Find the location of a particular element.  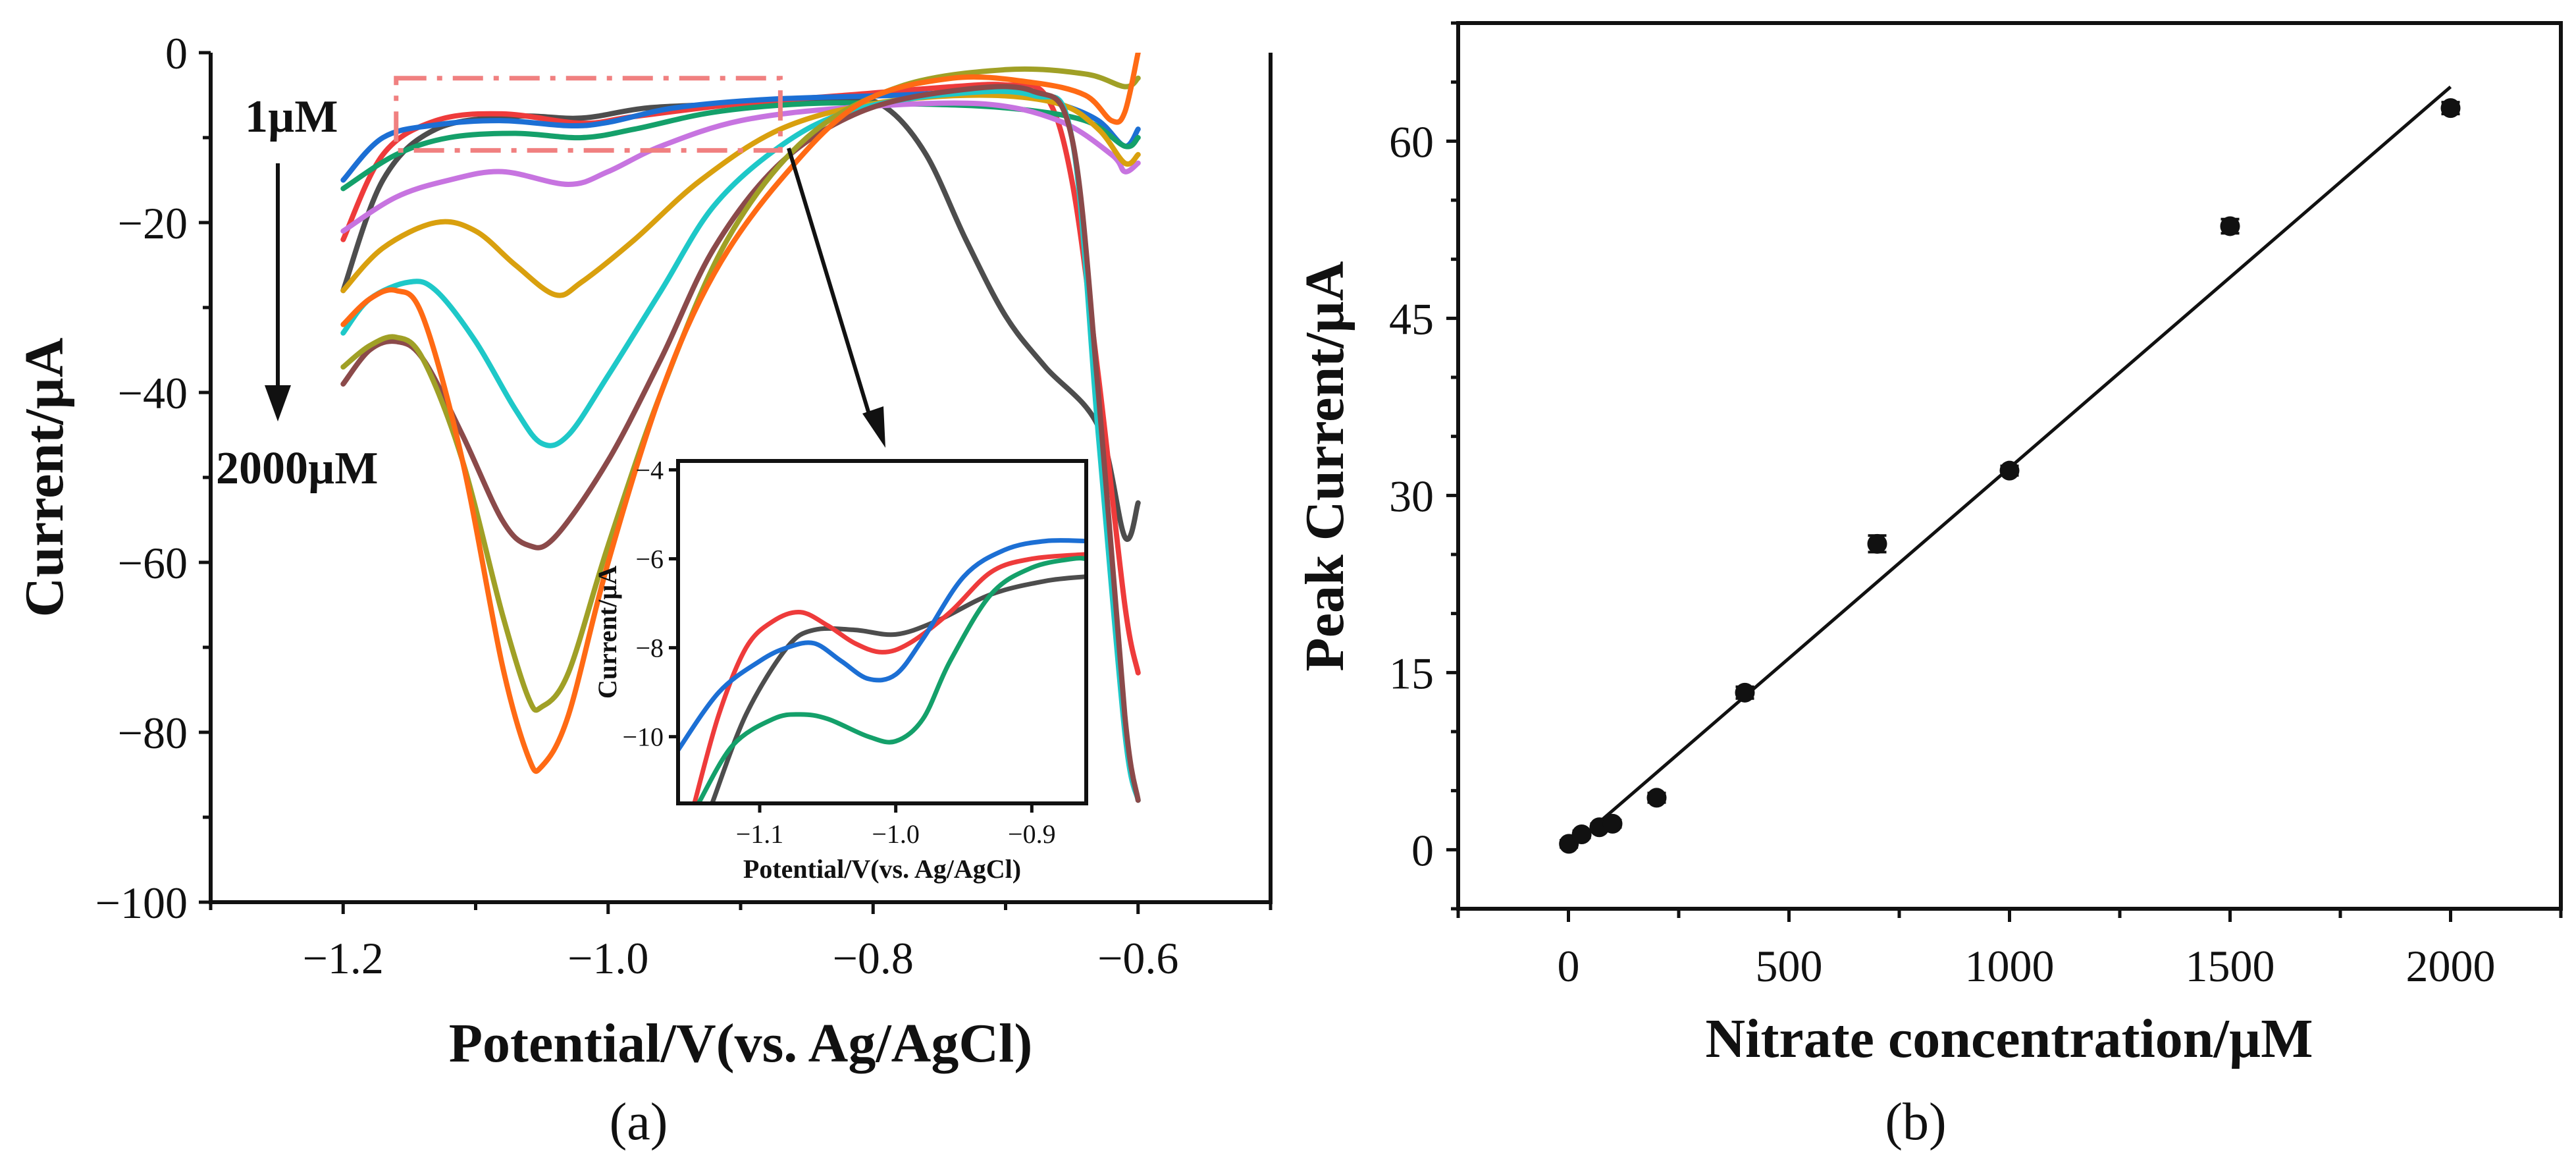

zoom-box is located at coordinates (588, 114).